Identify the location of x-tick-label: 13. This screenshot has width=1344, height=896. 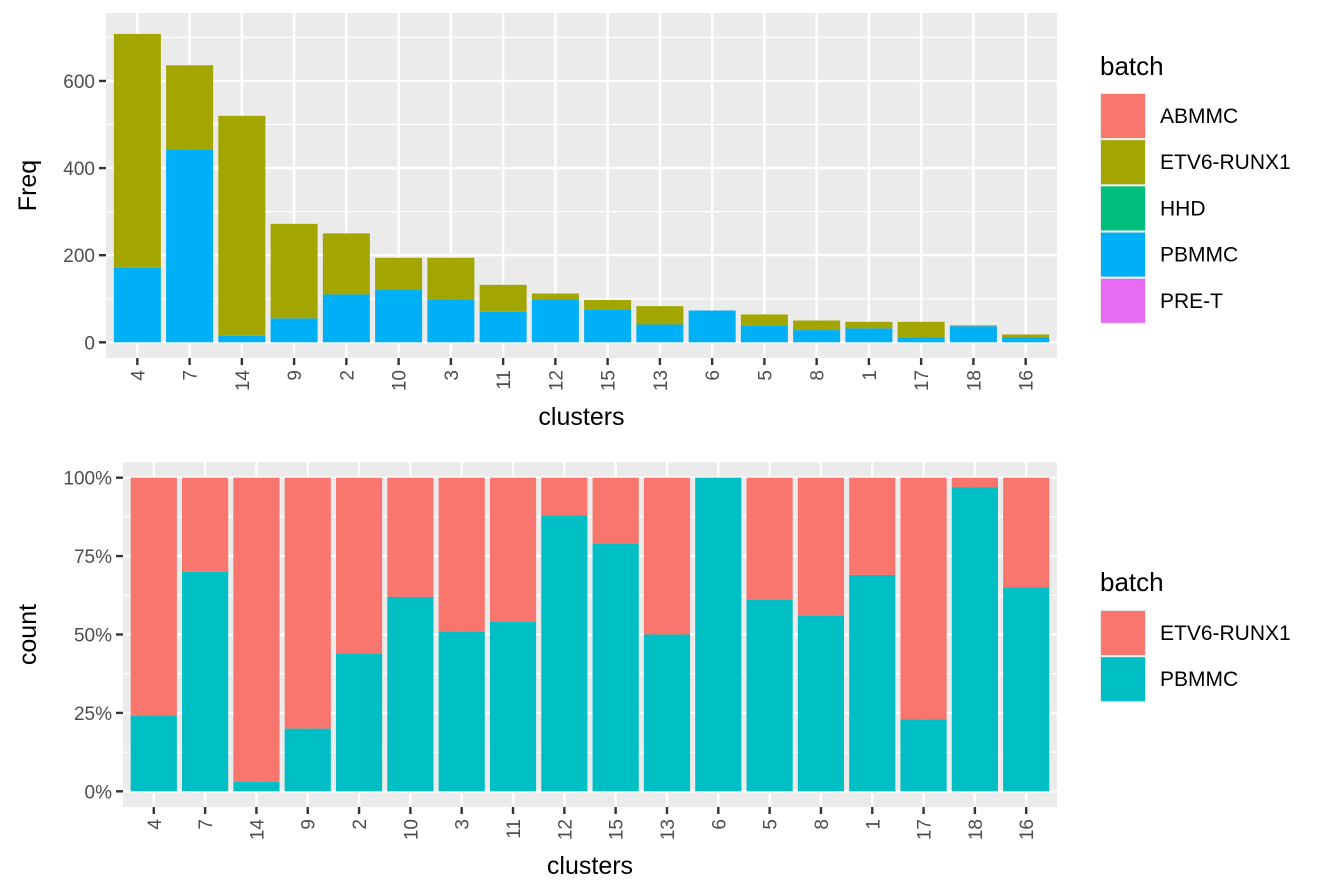
(661, 380).